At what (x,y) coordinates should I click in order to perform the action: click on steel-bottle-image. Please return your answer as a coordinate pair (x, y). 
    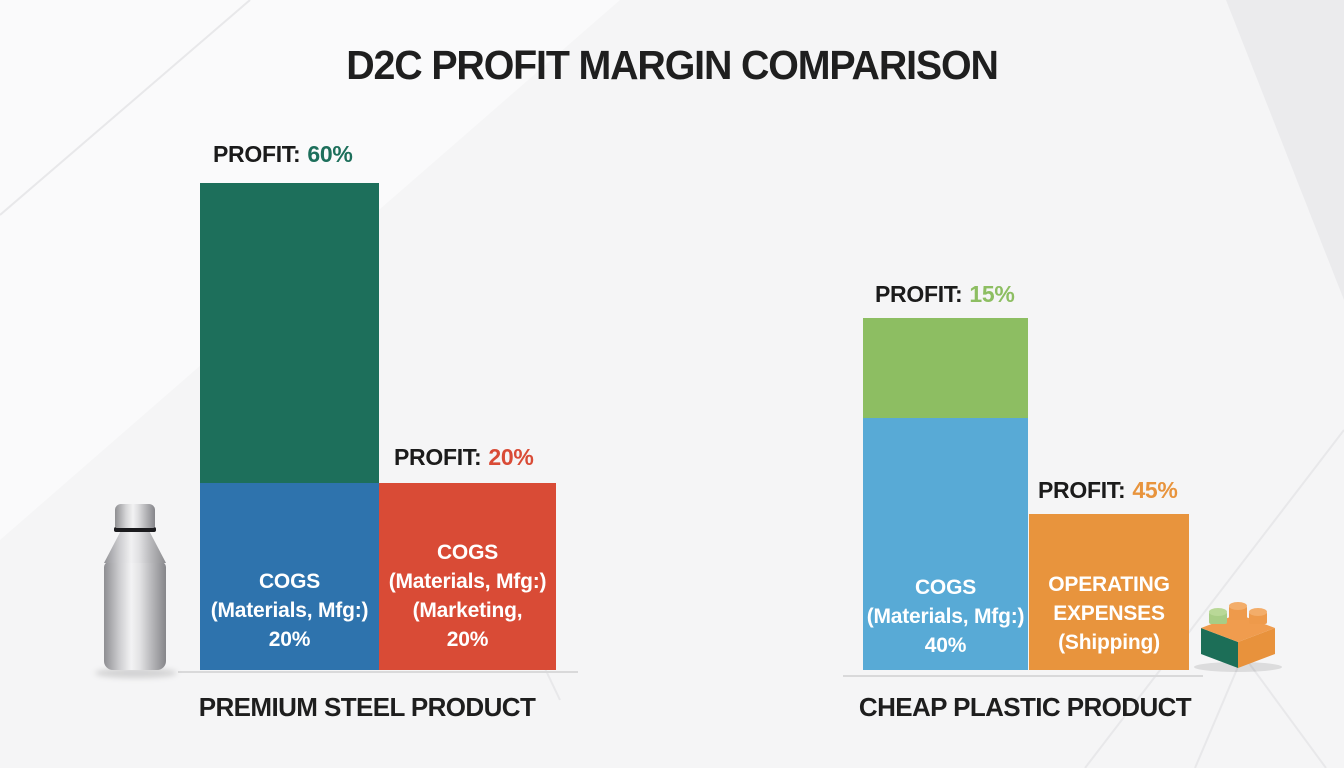
    Looking at the image, I should click on (136, 591).